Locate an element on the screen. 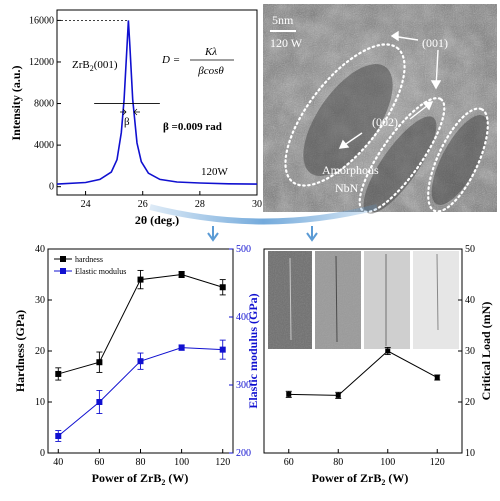  xrd-x-tick-label: 30 is located at coordinates (257, 204).